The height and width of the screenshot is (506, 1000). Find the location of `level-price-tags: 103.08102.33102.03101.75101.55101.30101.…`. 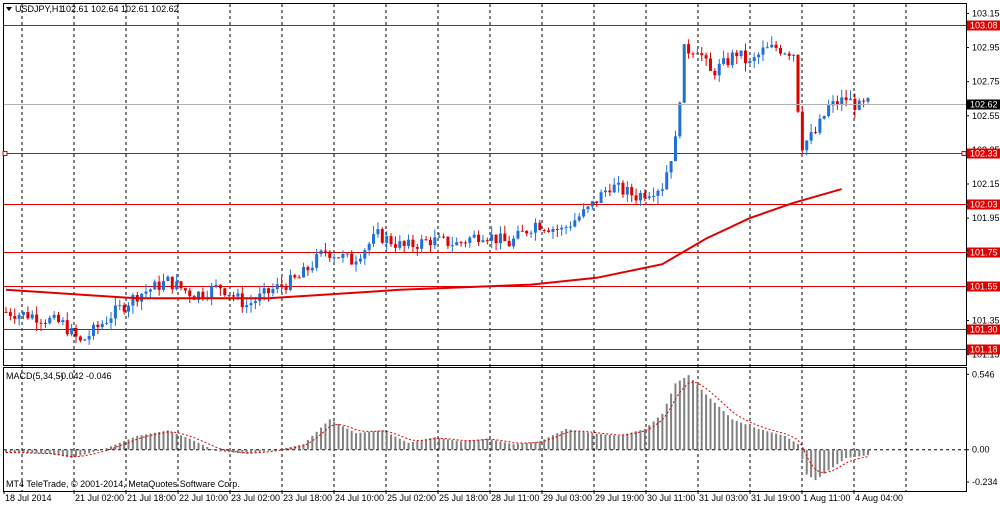

level-price-tags: 103.08102.33102.03101.75101.55101.30101.… is located at coordinates (983, 187).